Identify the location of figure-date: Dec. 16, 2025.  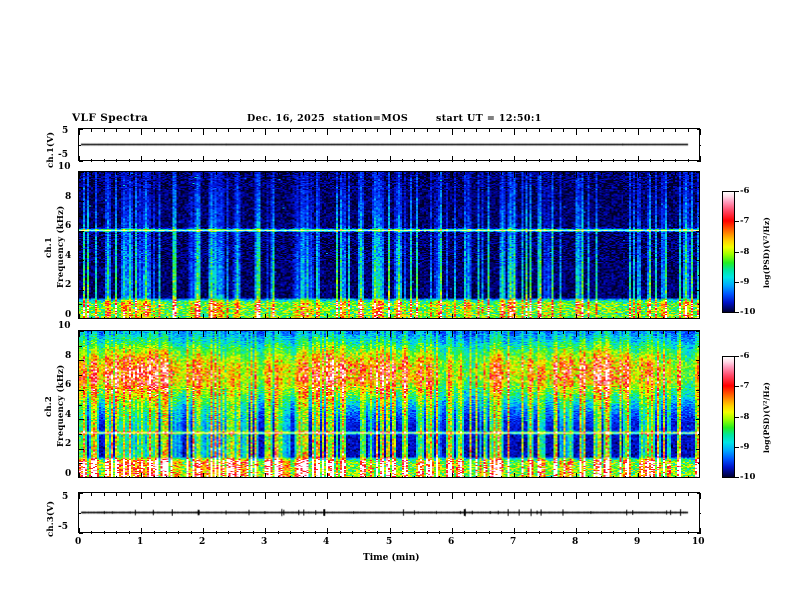
(286, 118).